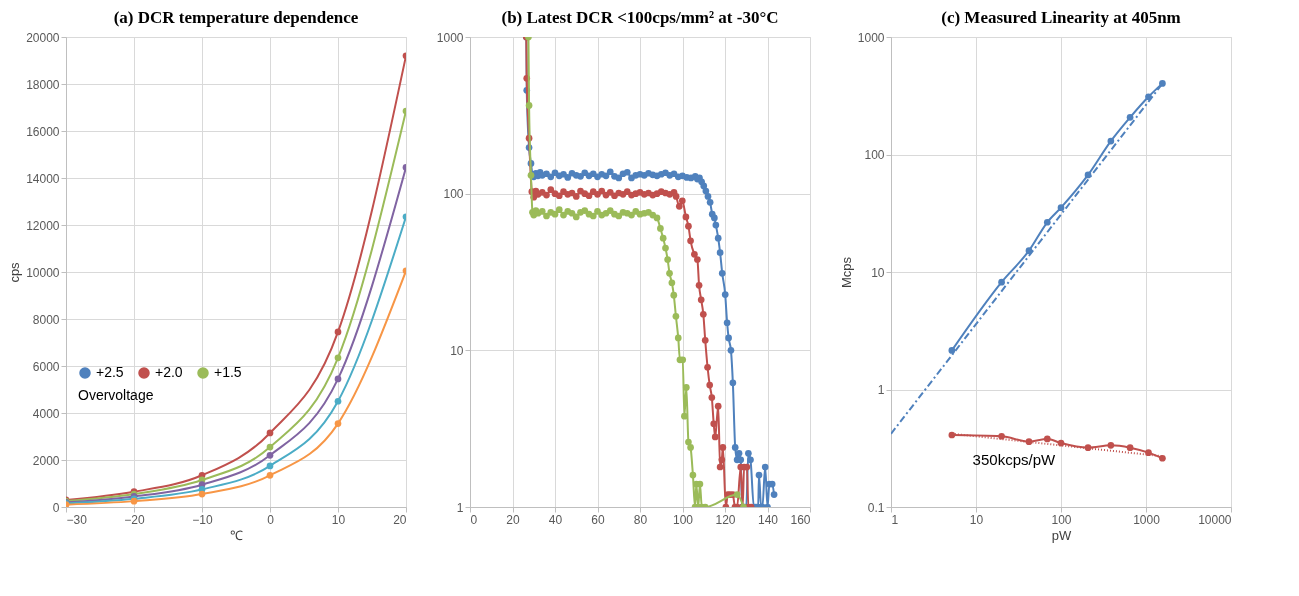  Describe the element at coordinates (43, 178) in the screenshot. I see `y-tick-label: 14000` at that location.